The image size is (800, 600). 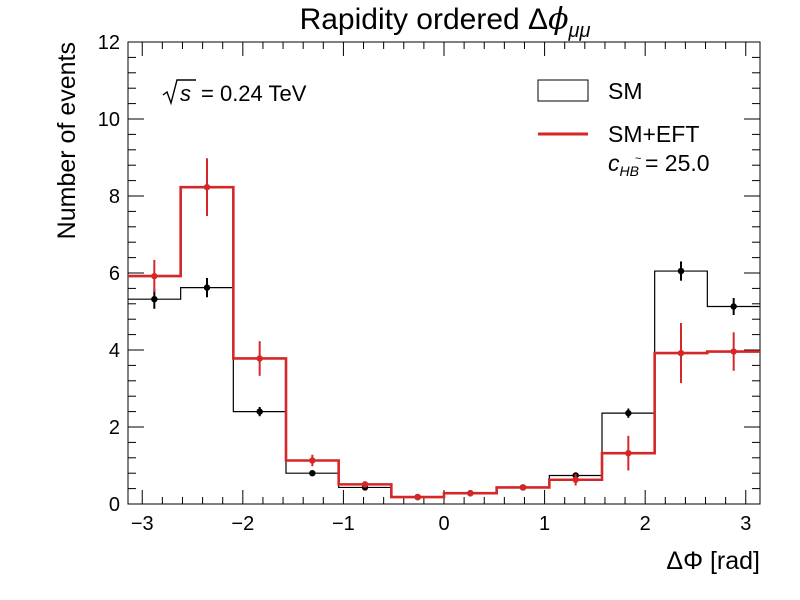 I want to click on y-tick-label: 8, so click(x=114, y=197).